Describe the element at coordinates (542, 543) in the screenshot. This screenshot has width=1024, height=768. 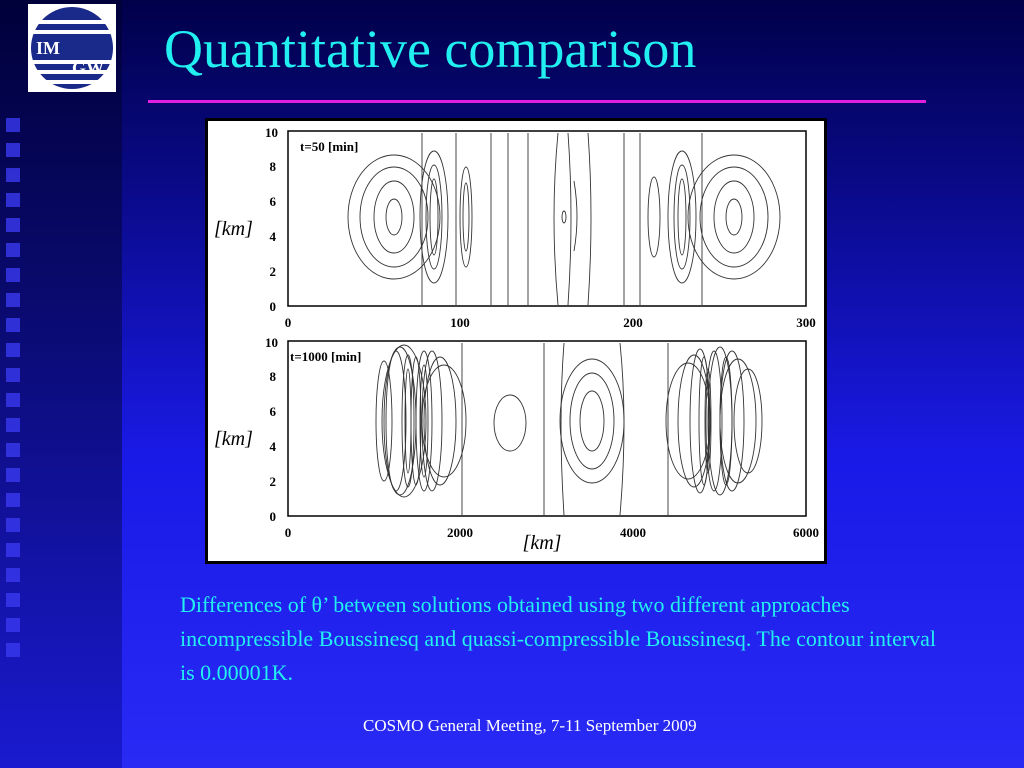
I see `bottom-x-axis-label: [km]` at that location.